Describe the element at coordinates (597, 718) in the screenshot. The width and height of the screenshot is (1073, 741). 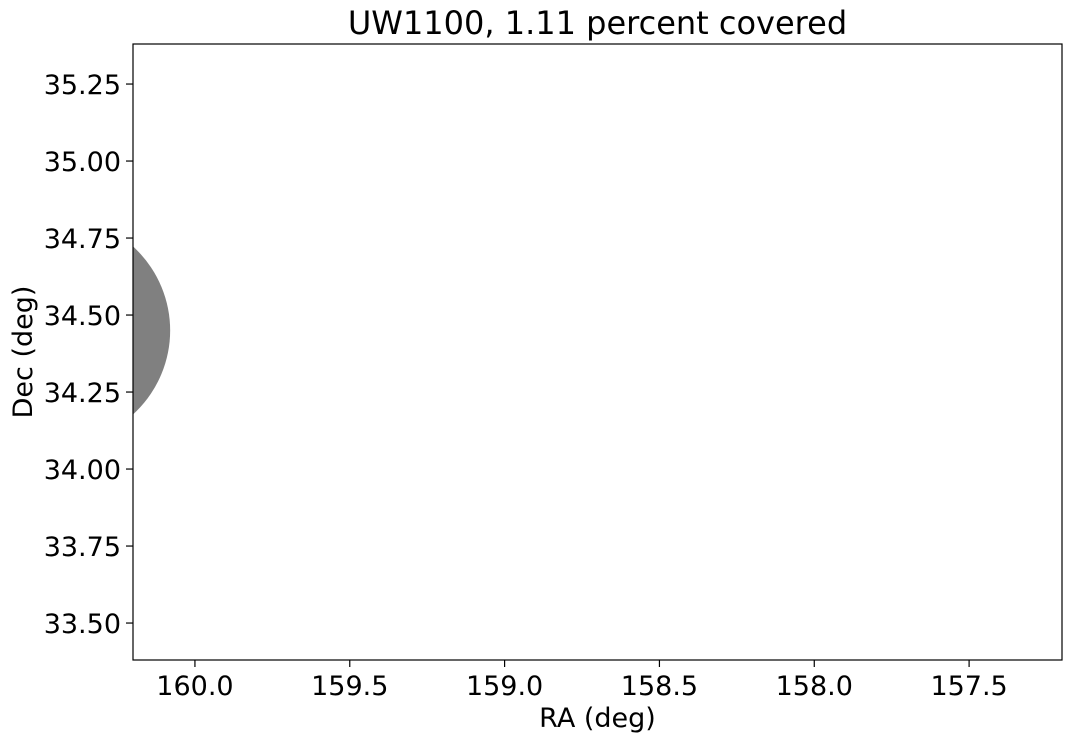
I see `x-axis-label: RA (deg)` at that location.